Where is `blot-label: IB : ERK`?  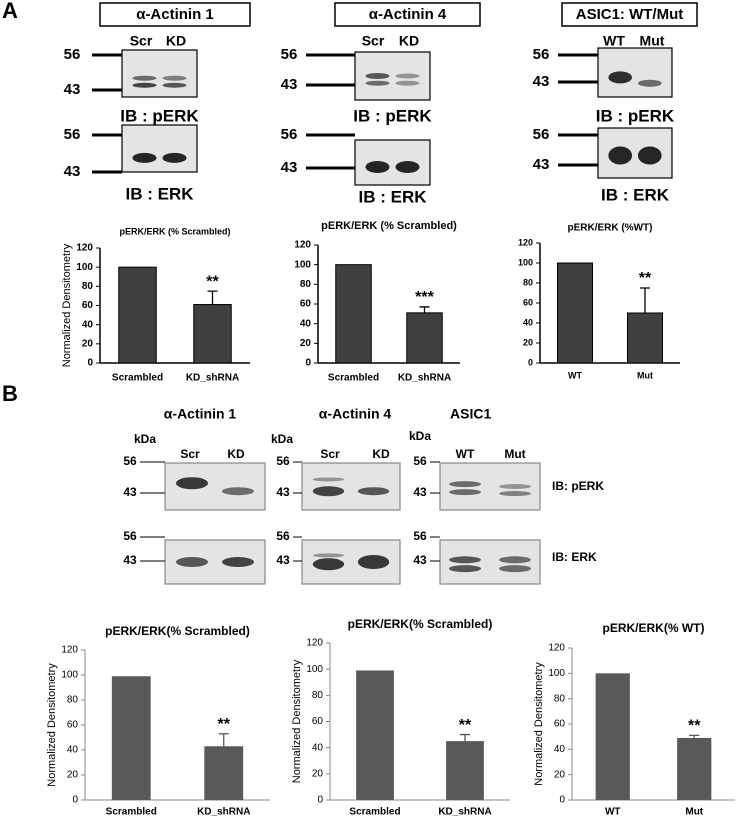
blot-label: IB : ERK is located at coordinates (393, 196).